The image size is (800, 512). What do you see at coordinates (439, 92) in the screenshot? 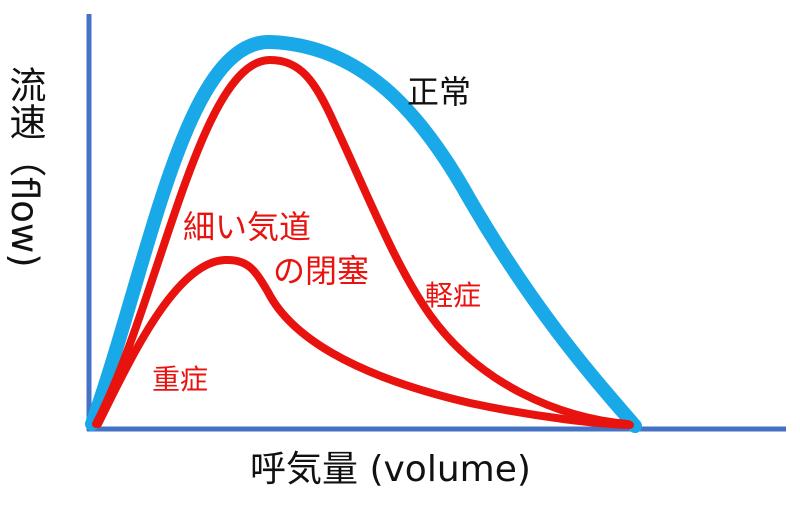
I see `normal-curve-label: 正常` at bounding box center [439, 92].